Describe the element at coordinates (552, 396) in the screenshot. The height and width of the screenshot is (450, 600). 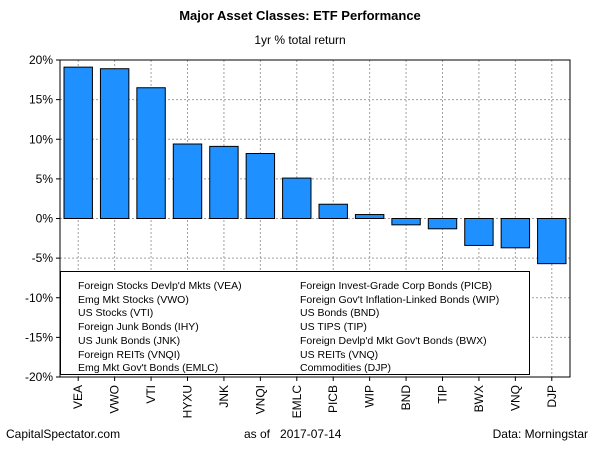
I see `x-tick-label: DJP` at that location.